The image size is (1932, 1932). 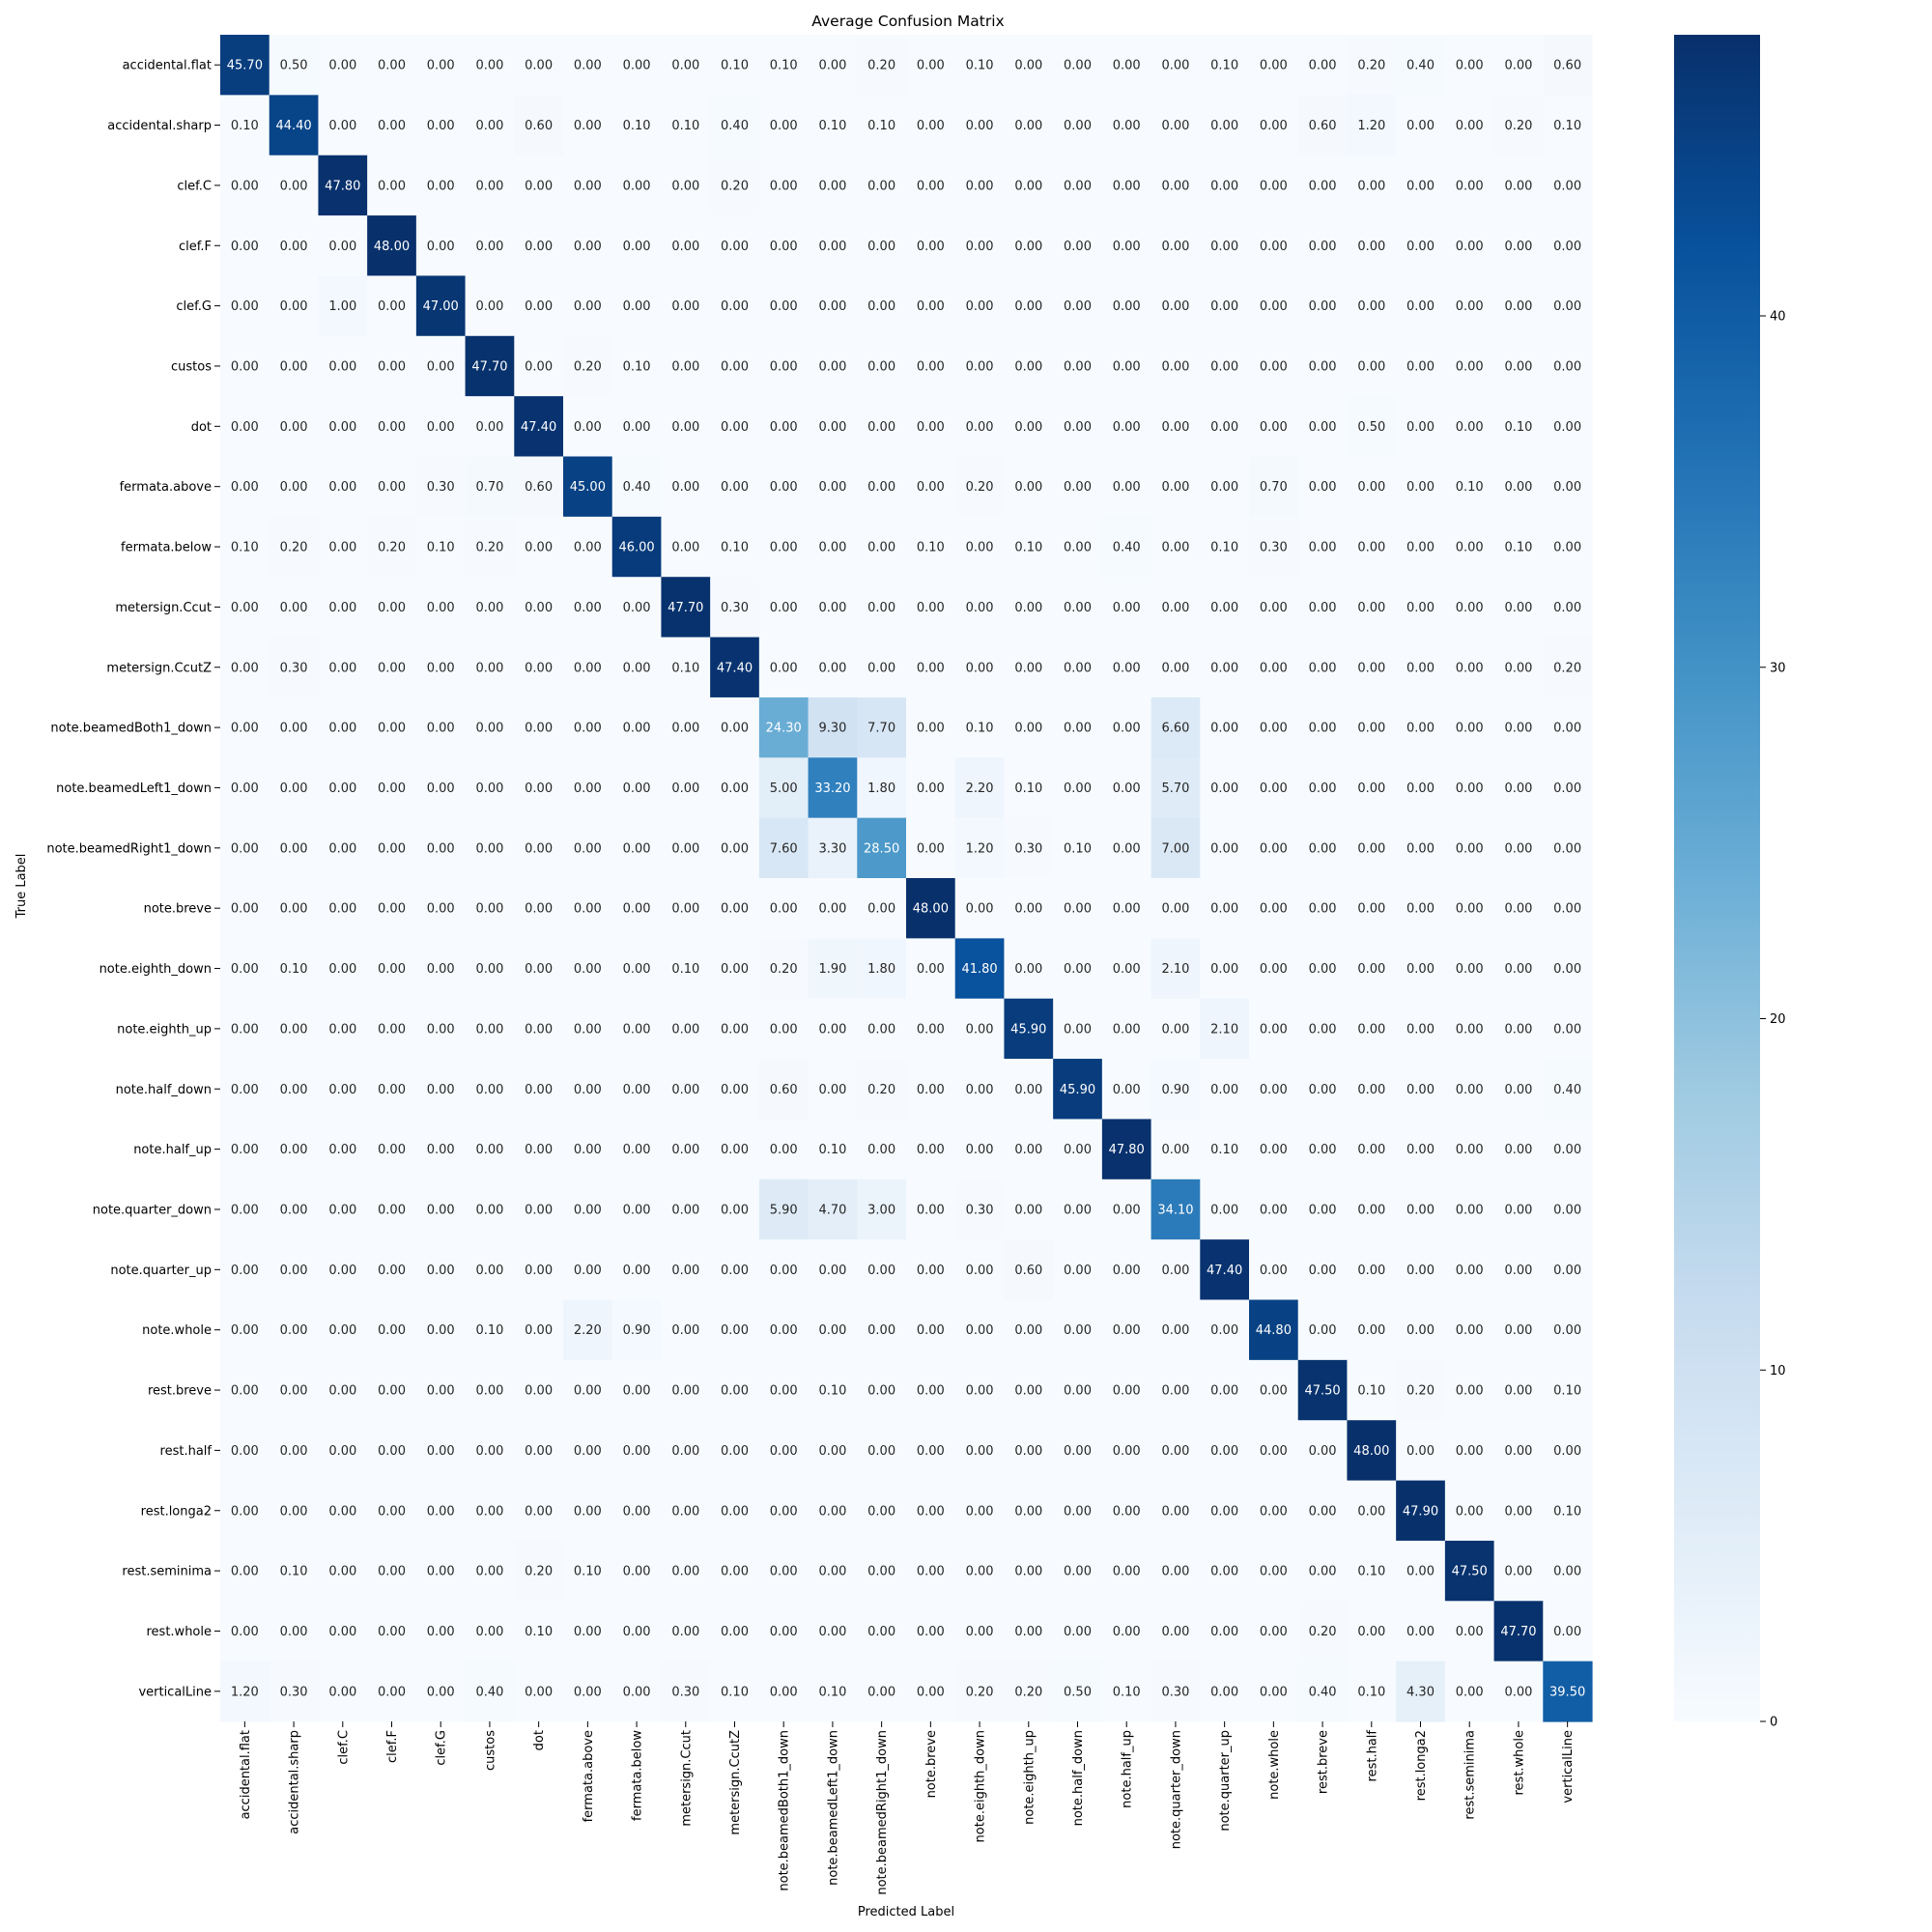 What do you see at coordinates (1322, 1391) in the screenshot?
I see `cell-value-label: 47.50` at bounding box center [1322, 1391].